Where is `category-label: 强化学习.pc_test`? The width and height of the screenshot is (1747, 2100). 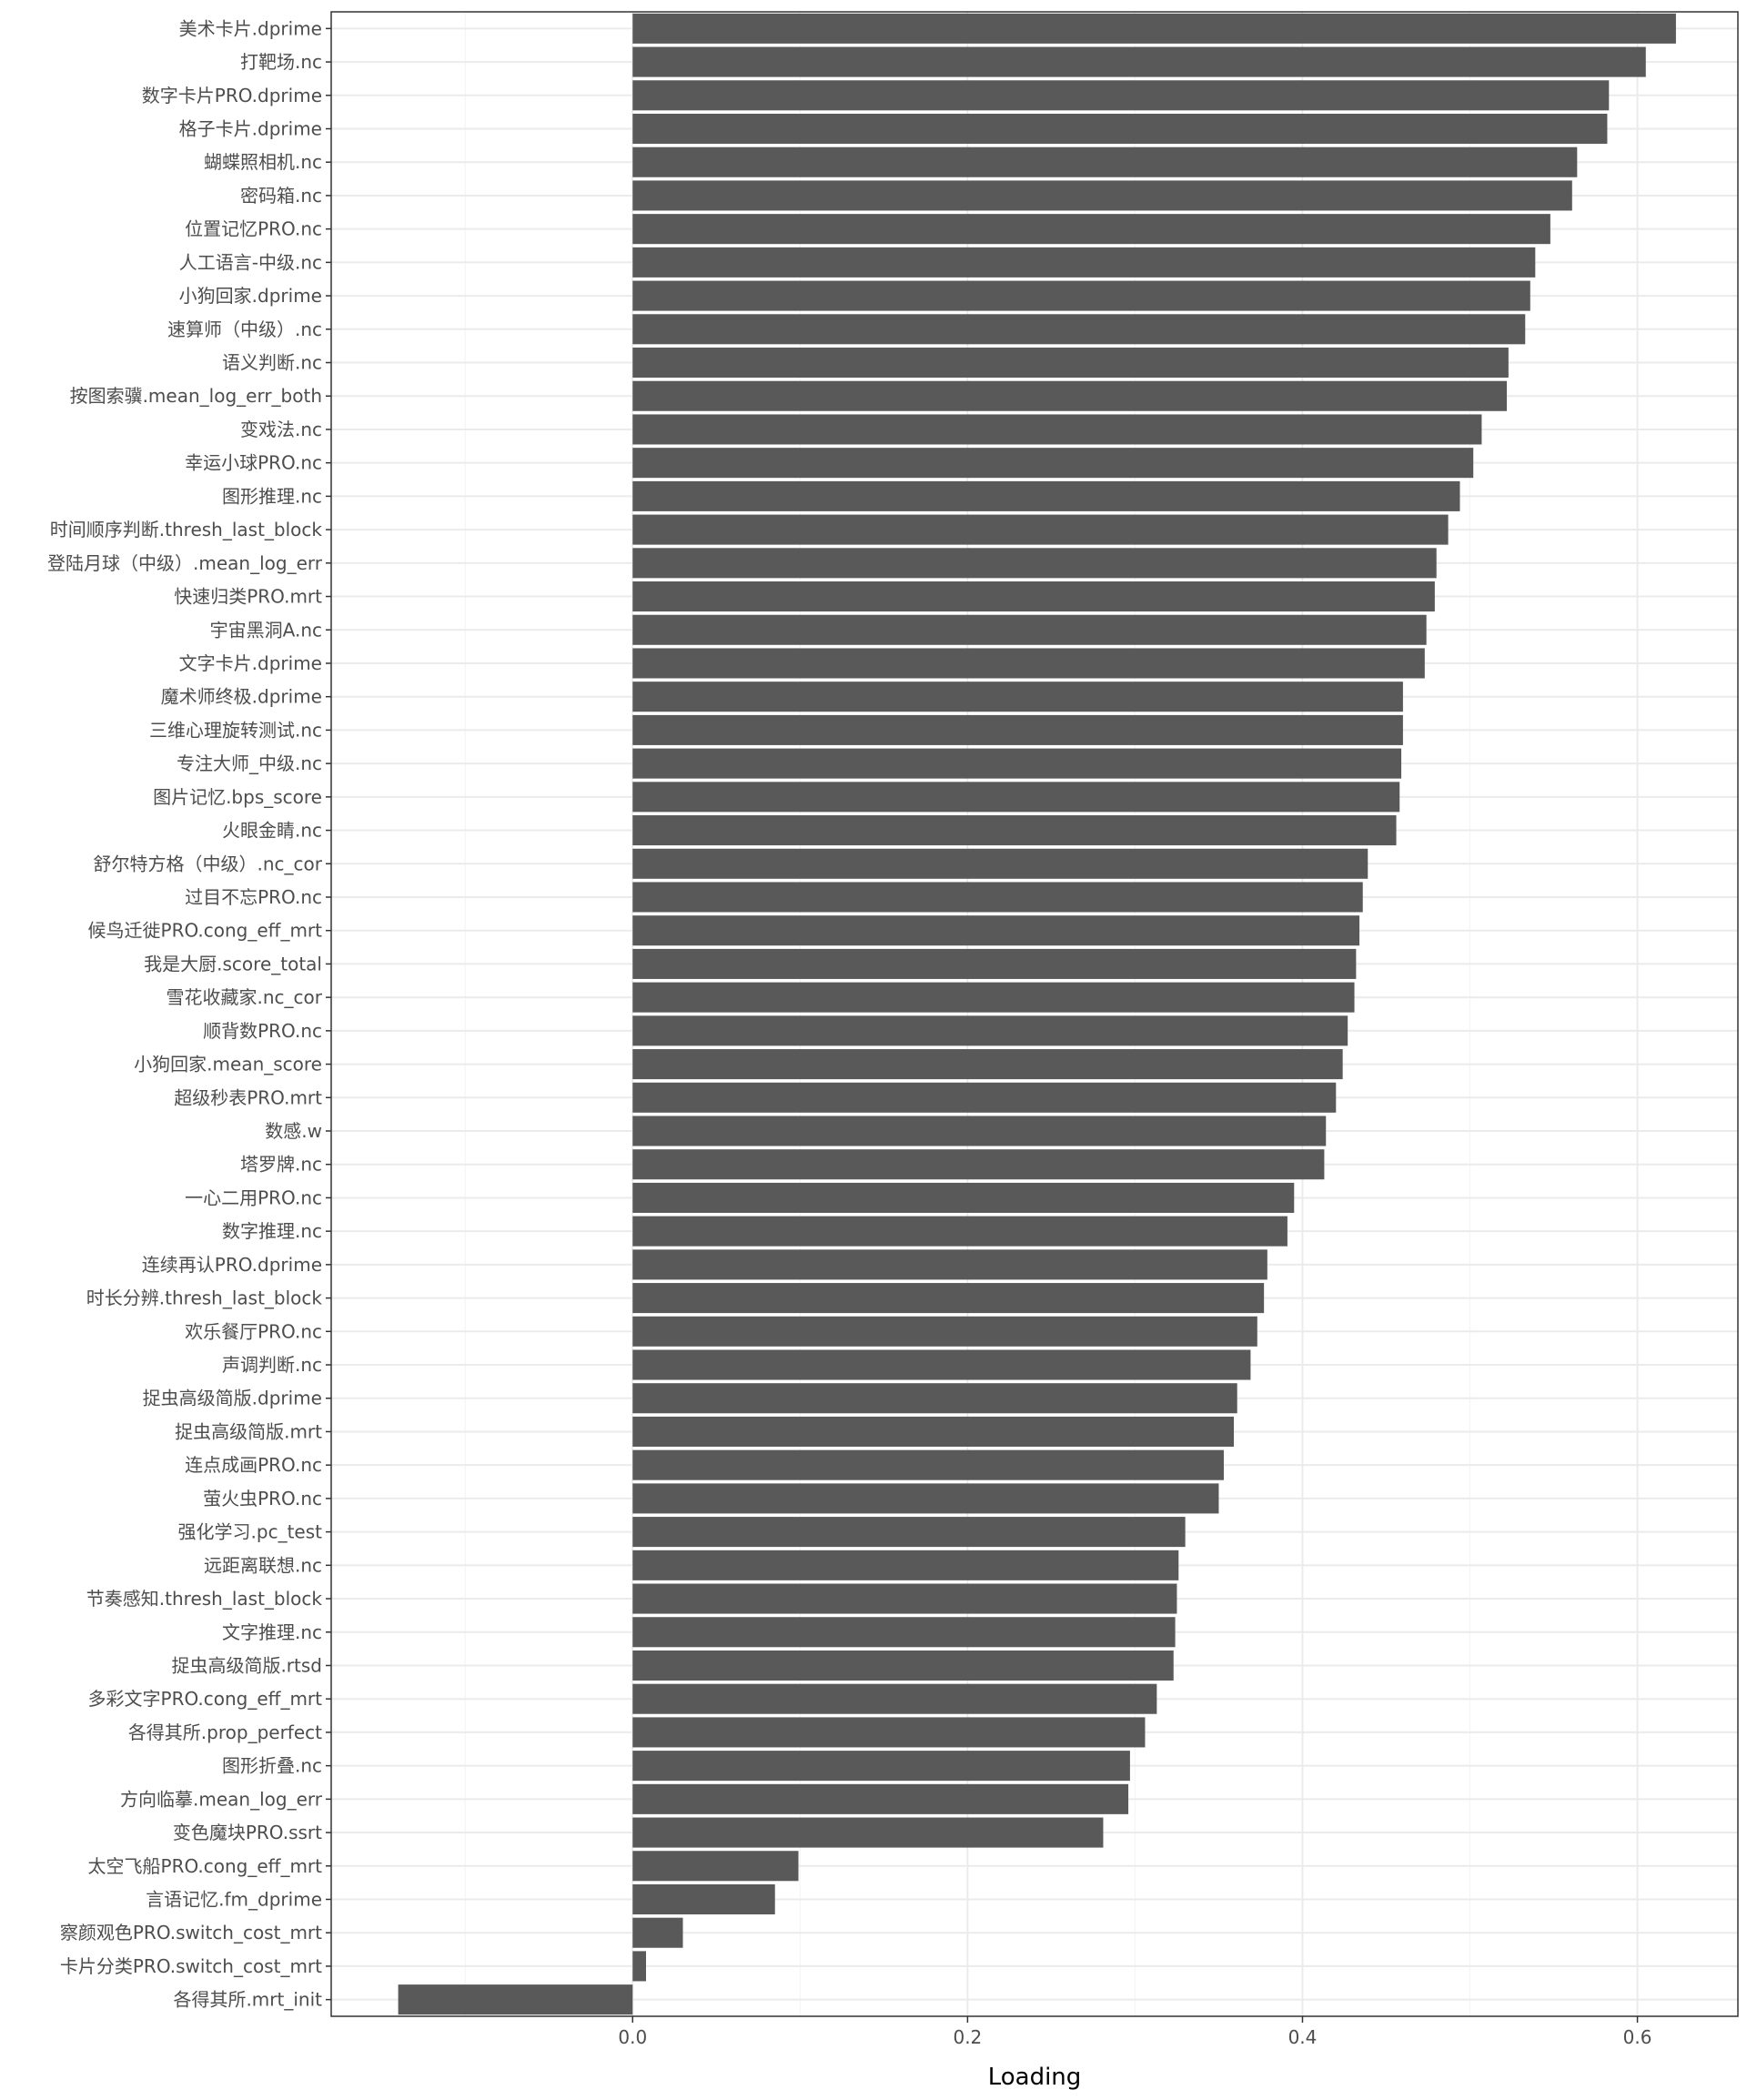 category-label: 强化学习.pc_test is located at coordinates (251, 1532).